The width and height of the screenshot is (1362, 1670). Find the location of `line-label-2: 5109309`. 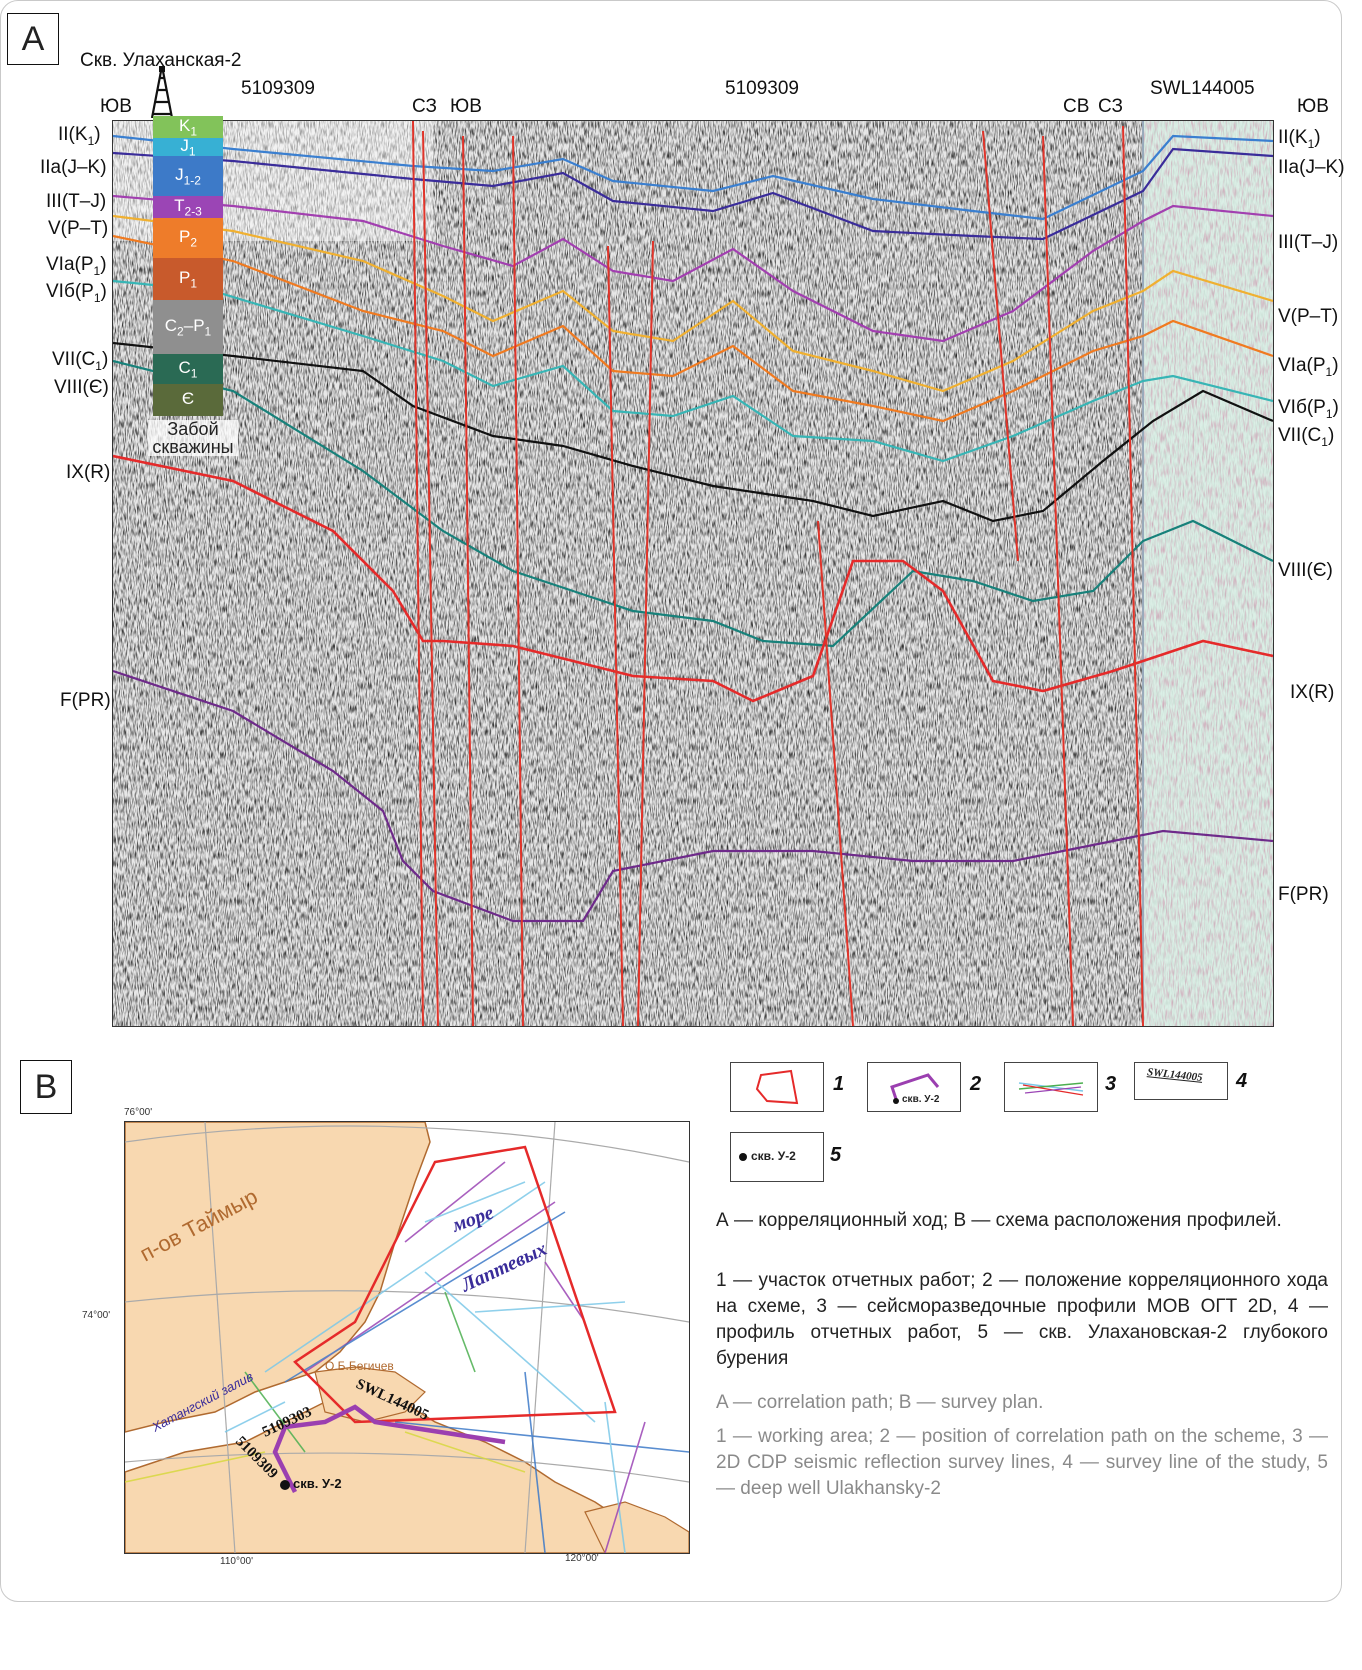

line-label-2: 5109309 is located at coordinates (762, 88).